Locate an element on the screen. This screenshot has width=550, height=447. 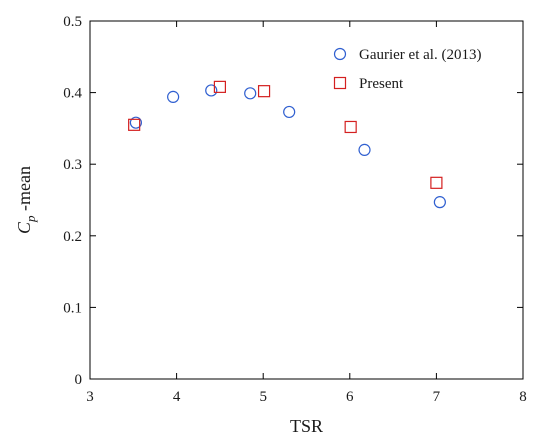
y-tick-label: 0.3 is located at coordinates (72, 165).